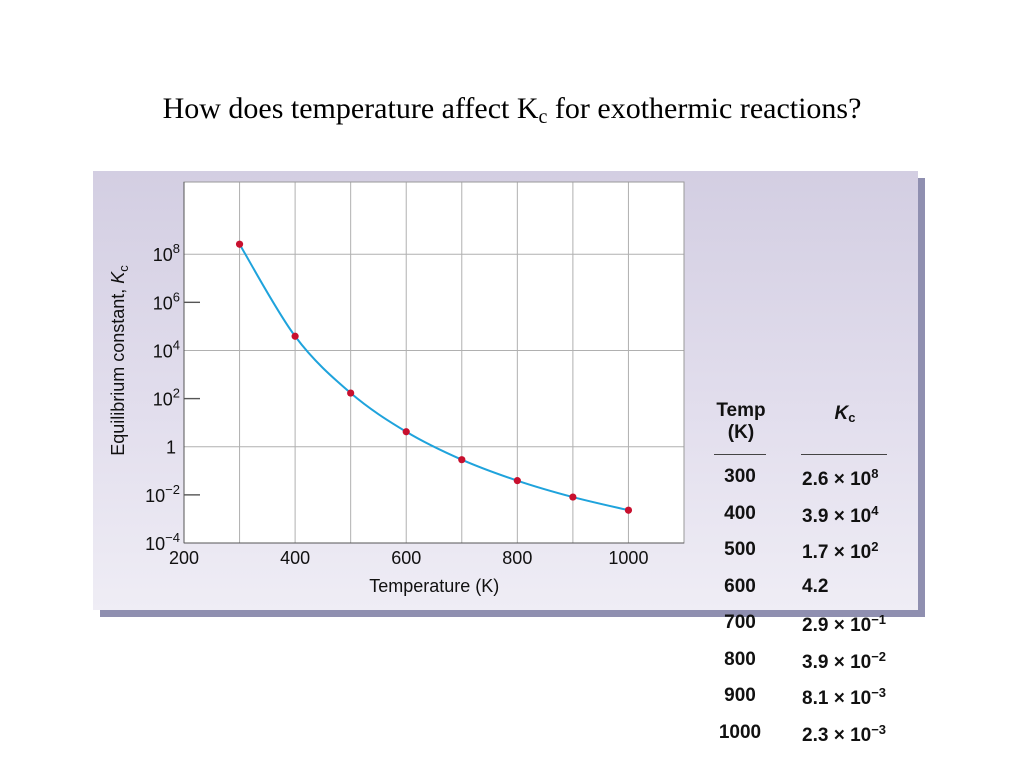 The width and height of the screenshot is (1024, 768). Describe the element at coordinates (740, 586) in the screenshot. I see `table-cell-temp: 600` at that location.